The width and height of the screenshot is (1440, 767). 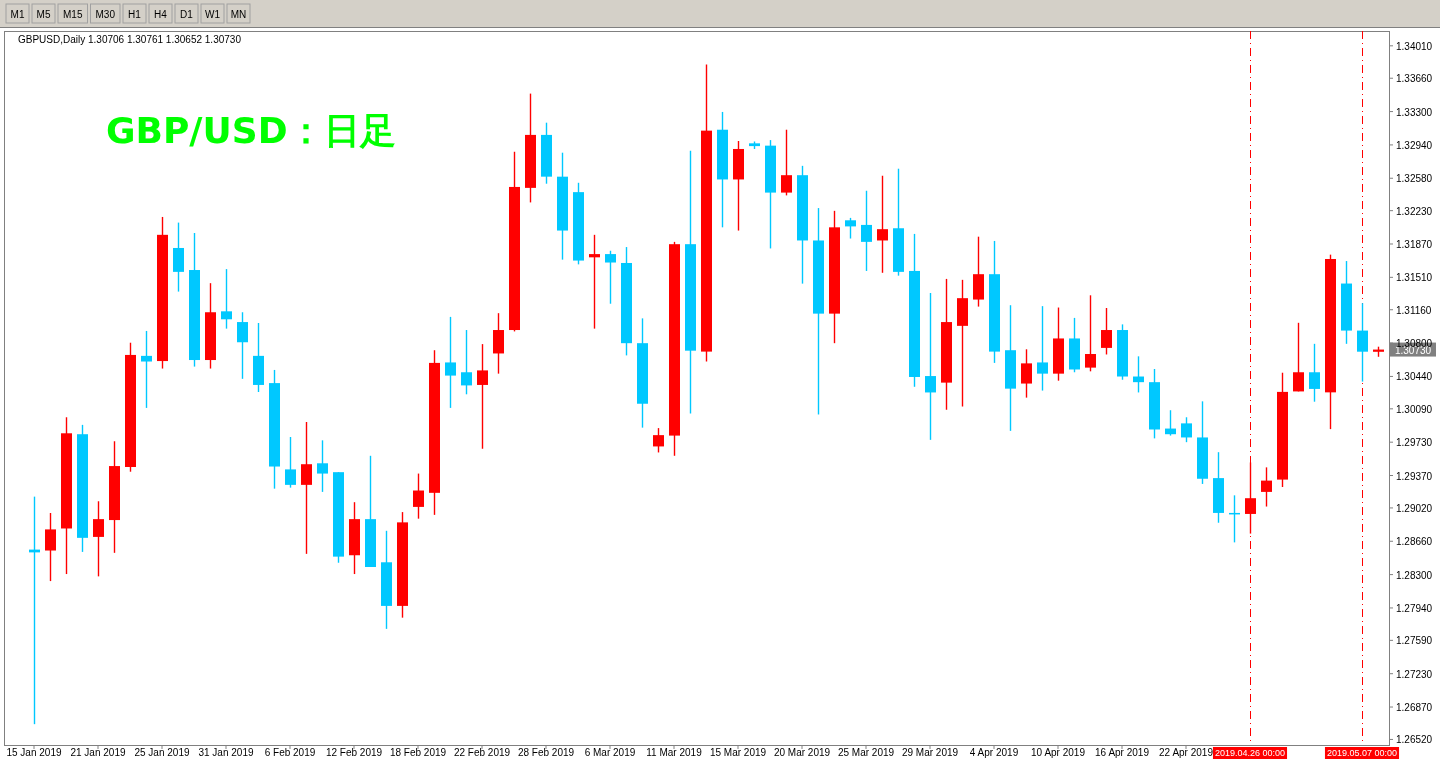 What do you see at coordinates (1250, 753) in the screenshot?
I see `date-marker-label: 2019.04.26 00:00` at bounding box center [1250, 753].